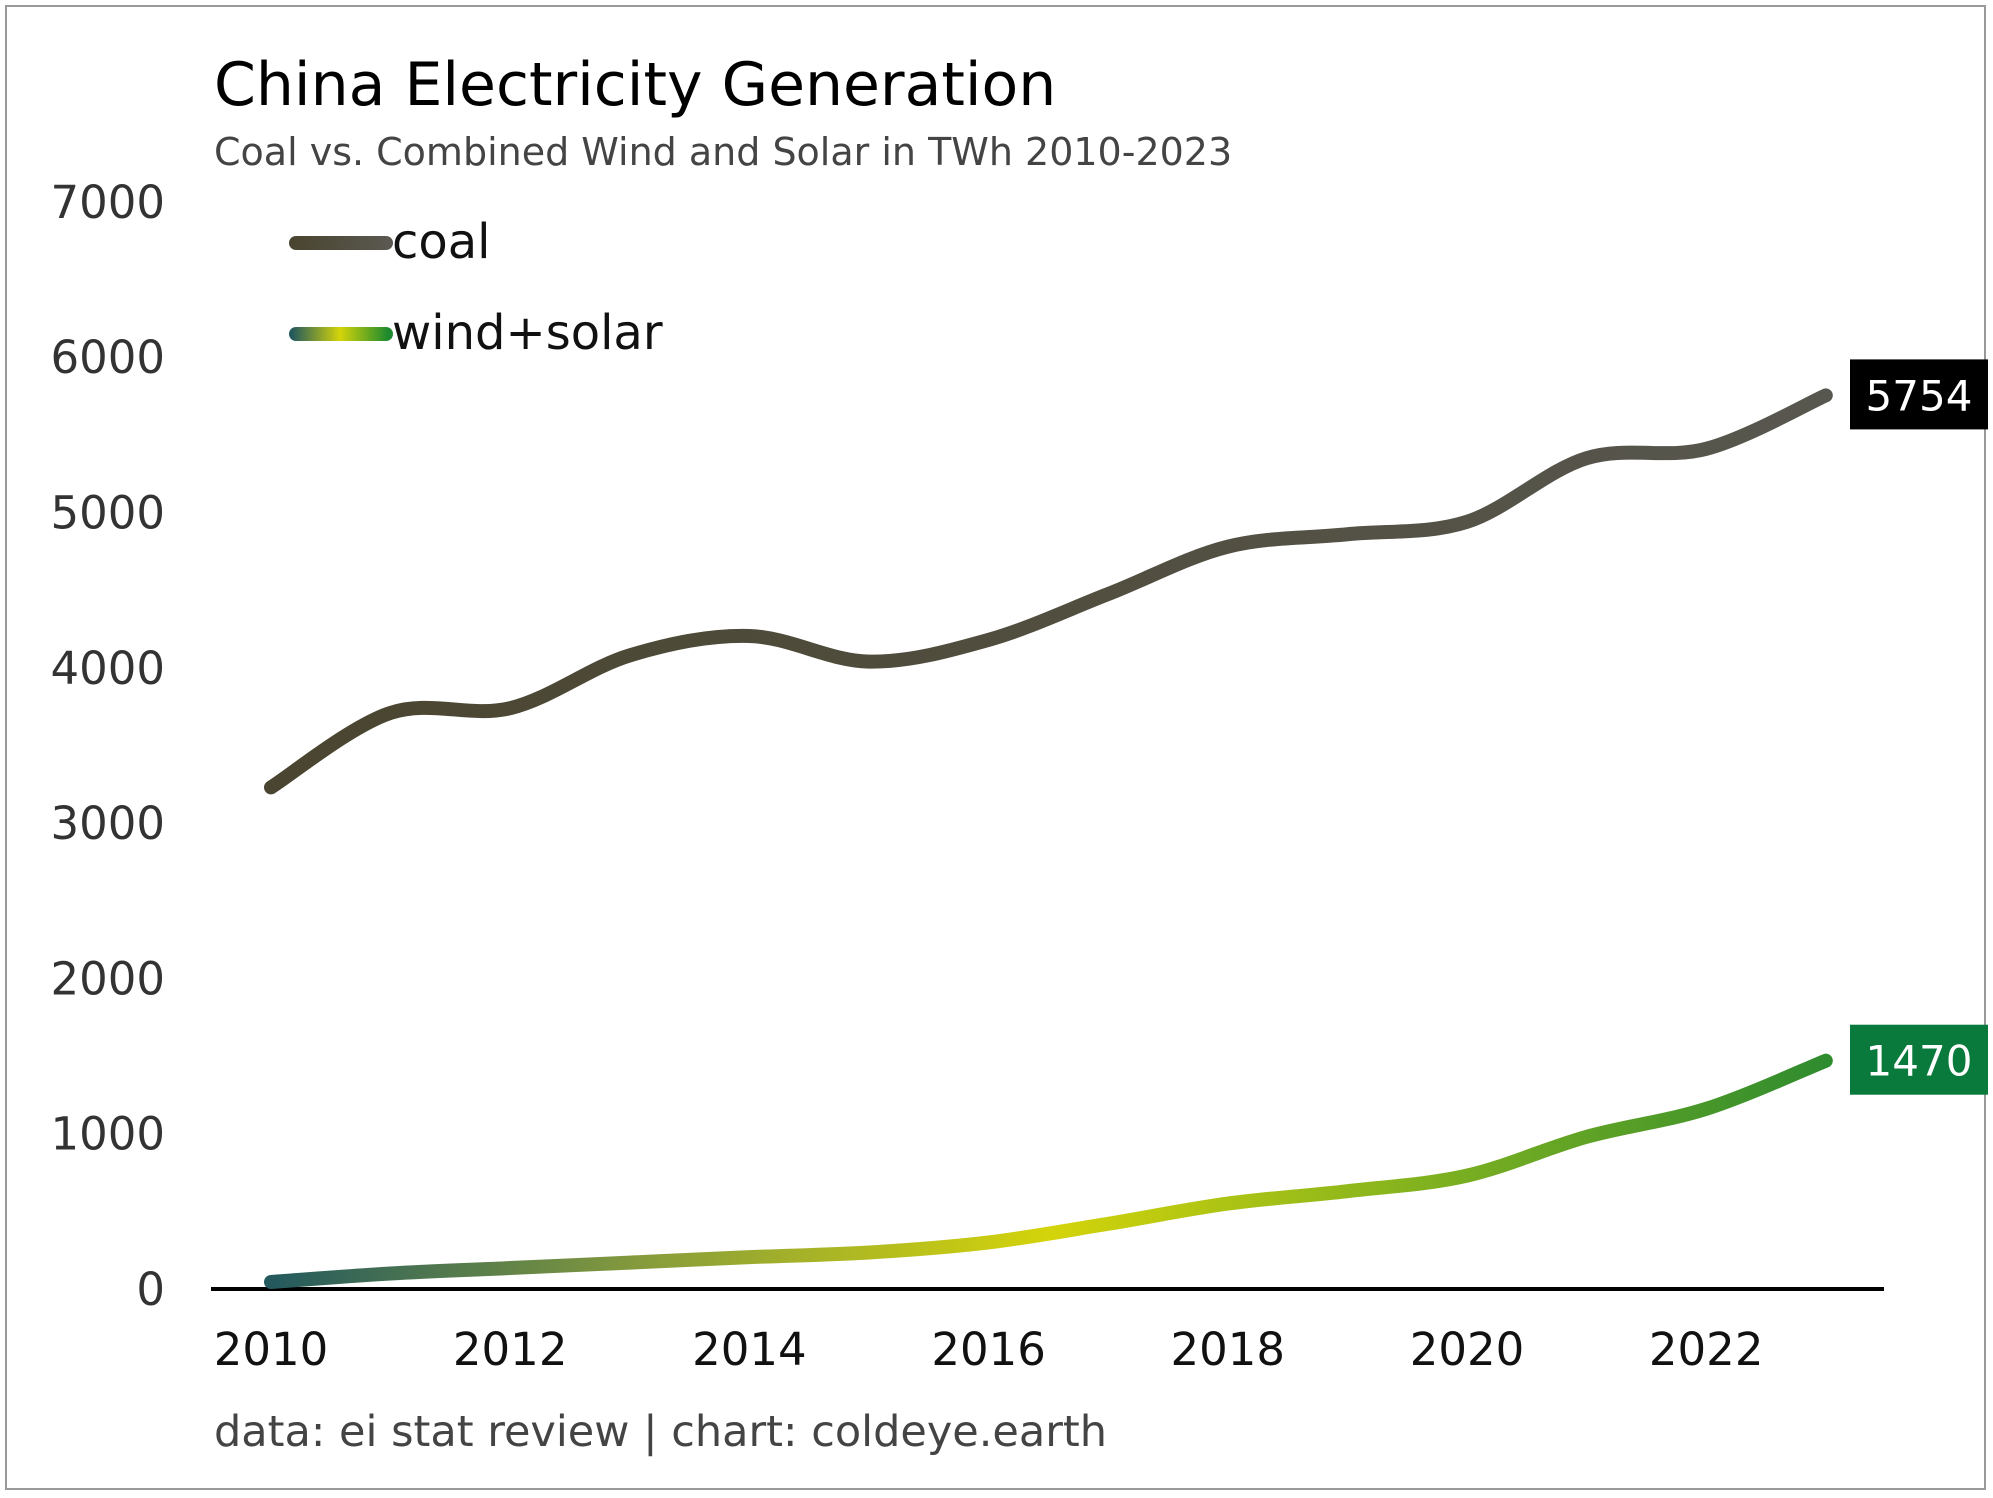 This screenshot has height=1498, width=1993. Describe the element at coordinates (441, 242) in the screenshot. I see `legend-label-coal: coal` at that location.